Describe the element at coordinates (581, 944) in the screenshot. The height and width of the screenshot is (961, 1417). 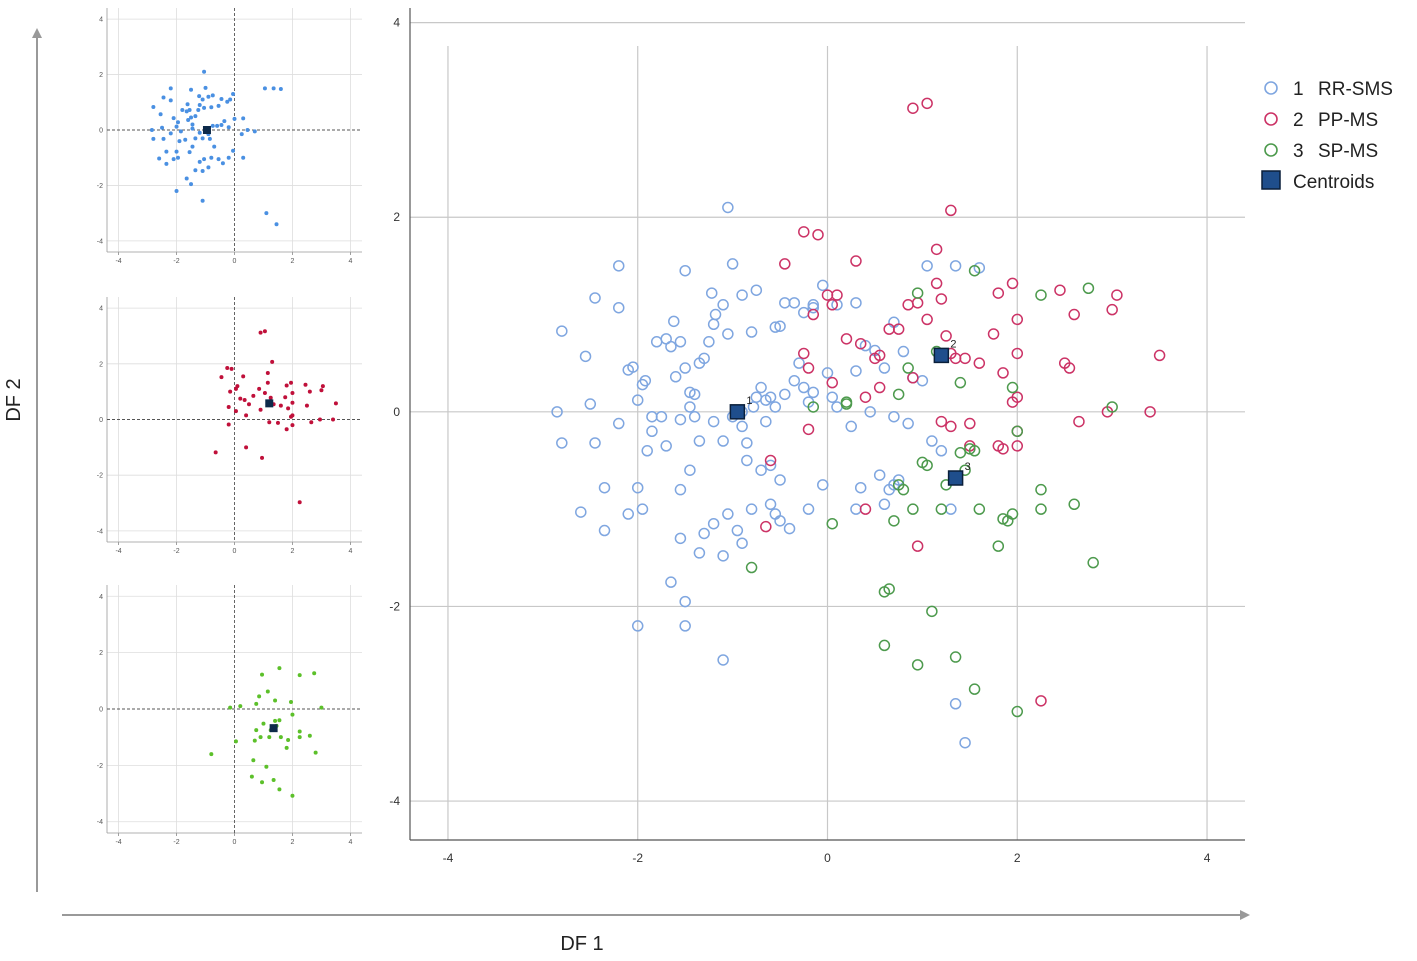
I see `x-axis-title: DF 1` at that location.